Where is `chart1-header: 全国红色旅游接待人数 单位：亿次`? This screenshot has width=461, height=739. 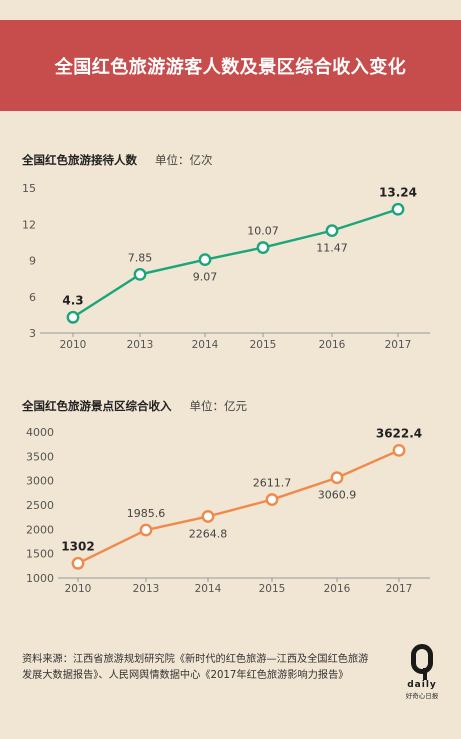
chart1-header: 全国红色旅游接待人数 单位：亿次 is located at coordinates (117, 160).